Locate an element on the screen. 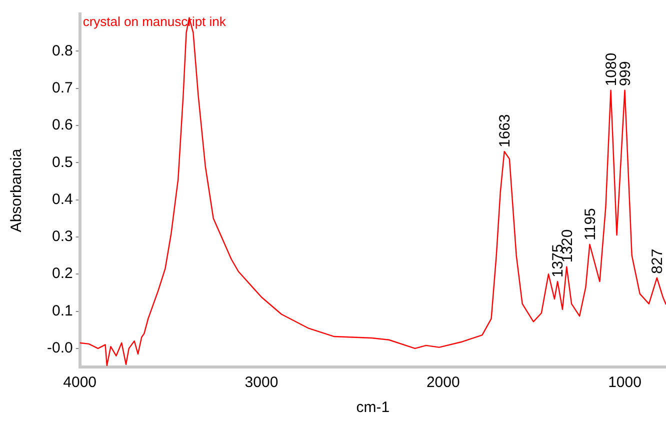 This screenshot has width=666, height=423. annotation: 1663 is located at coordinates (505, 131).